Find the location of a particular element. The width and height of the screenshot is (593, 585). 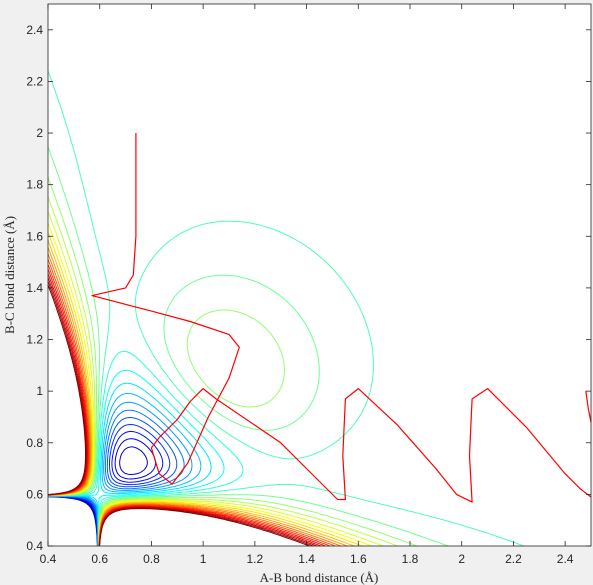

x-tick-label: 1 is located at coordinates (203, 559).